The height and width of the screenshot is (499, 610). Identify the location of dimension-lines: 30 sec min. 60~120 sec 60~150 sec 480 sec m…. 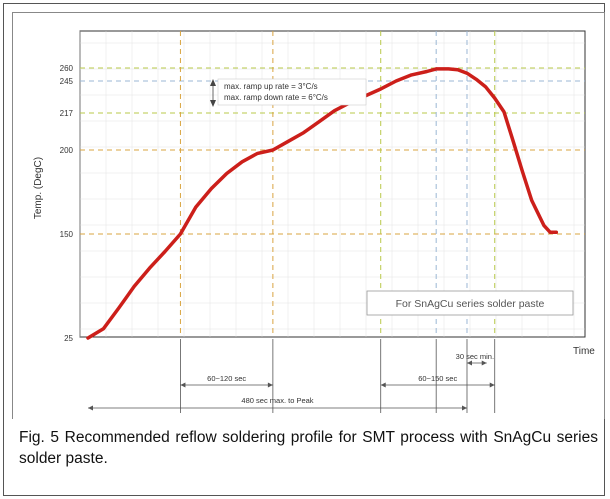
(292, 376).